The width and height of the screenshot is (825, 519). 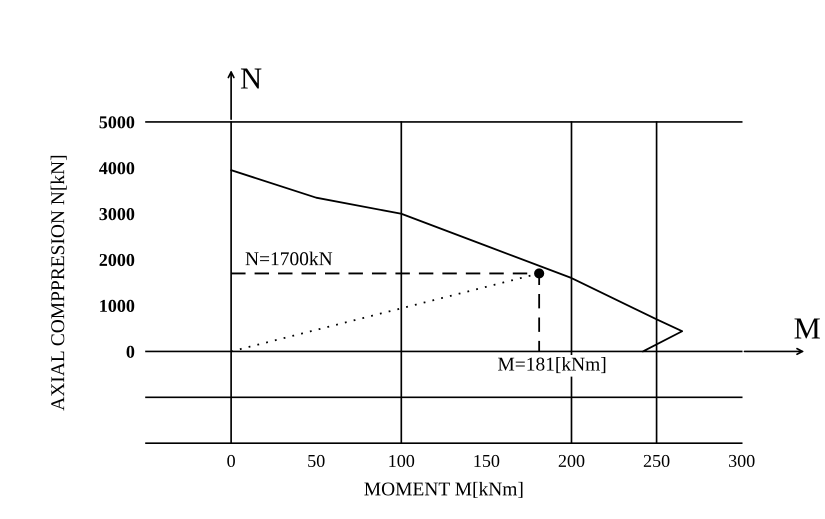 What do you see at coordinates (231, 461) in the screenshot?
I see `x-tick-label: 0` at bounding box center [231, 461].